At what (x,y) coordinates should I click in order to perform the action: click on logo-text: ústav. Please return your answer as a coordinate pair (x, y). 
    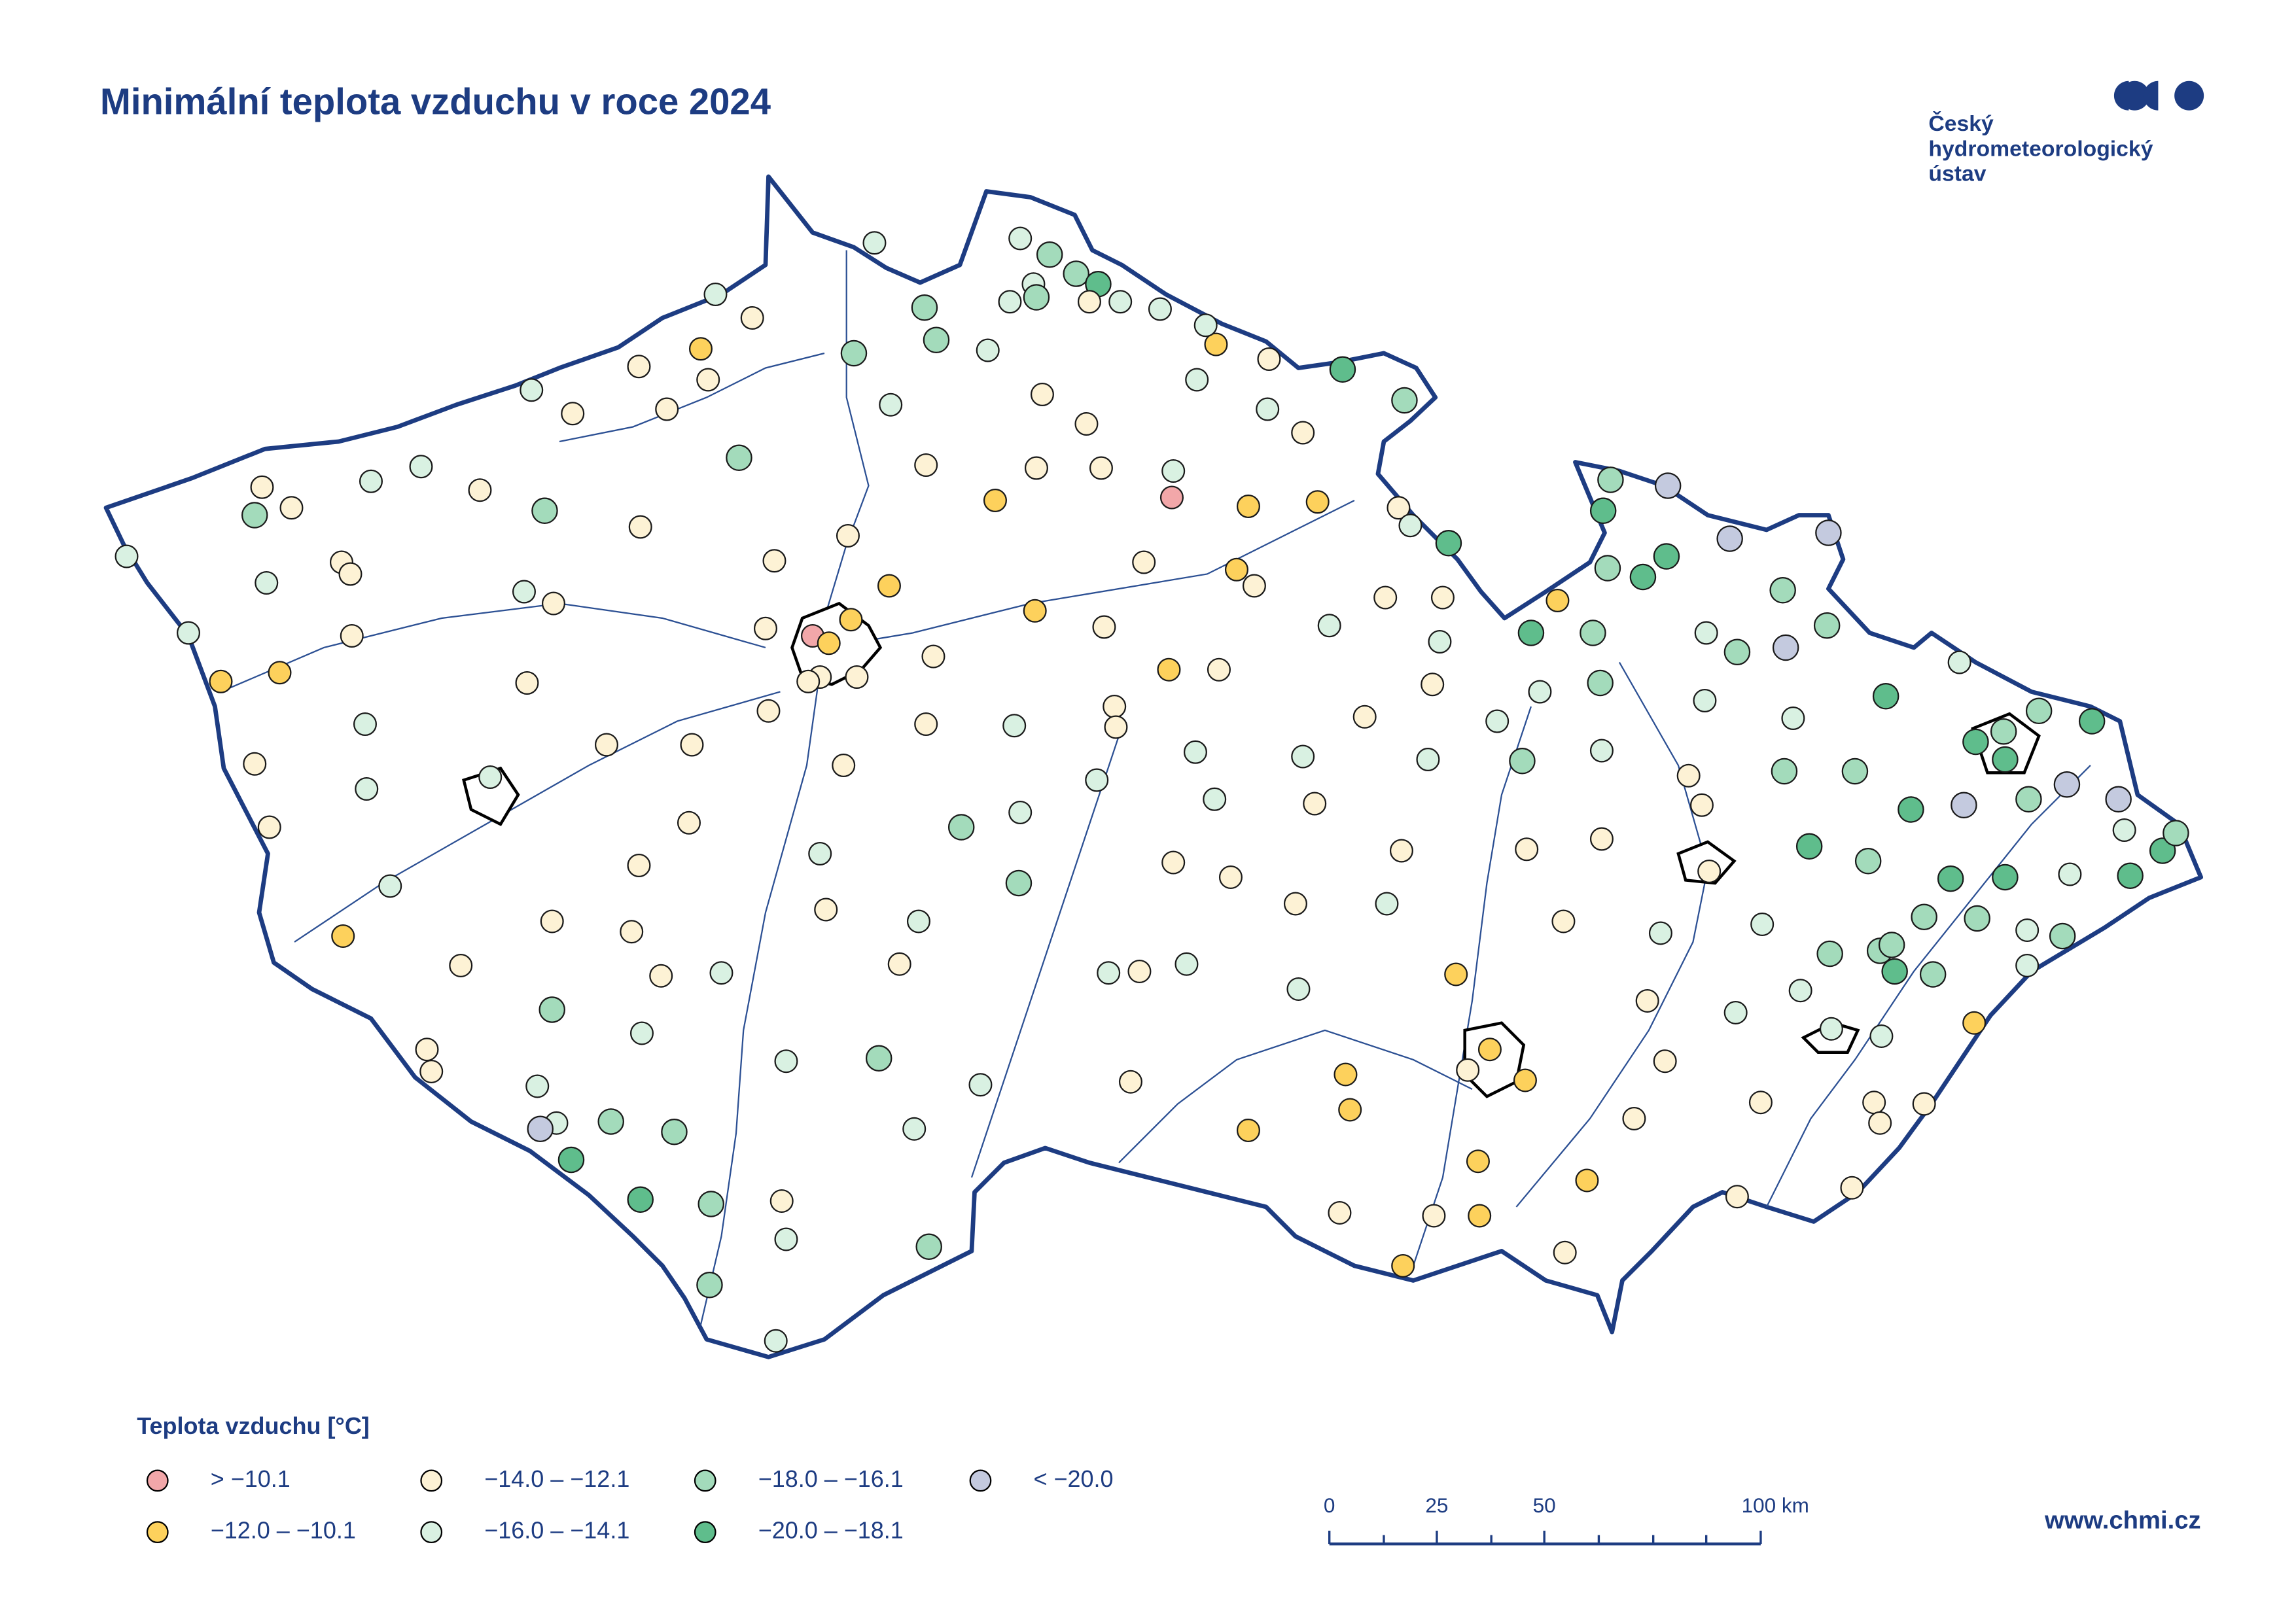
    Looking at the image, I should click on (1957, 174).